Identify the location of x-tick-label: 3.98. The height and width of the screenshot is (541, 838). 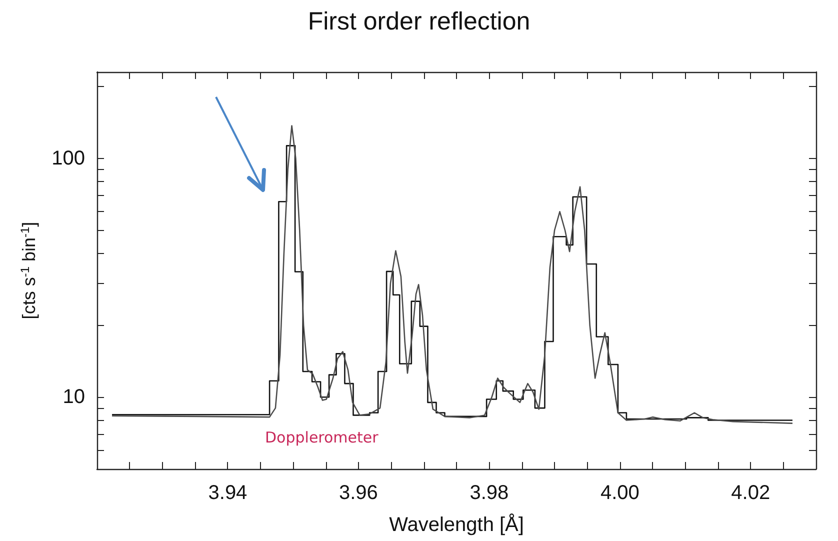
(489, 493).